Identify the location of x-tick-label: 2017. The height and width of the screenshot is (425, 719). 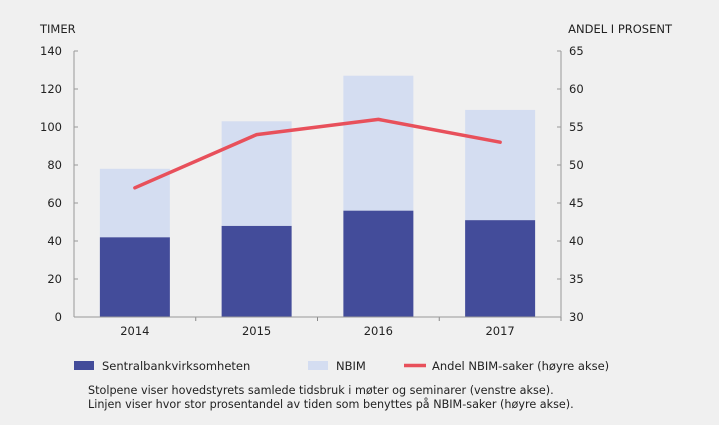
(499, 331).